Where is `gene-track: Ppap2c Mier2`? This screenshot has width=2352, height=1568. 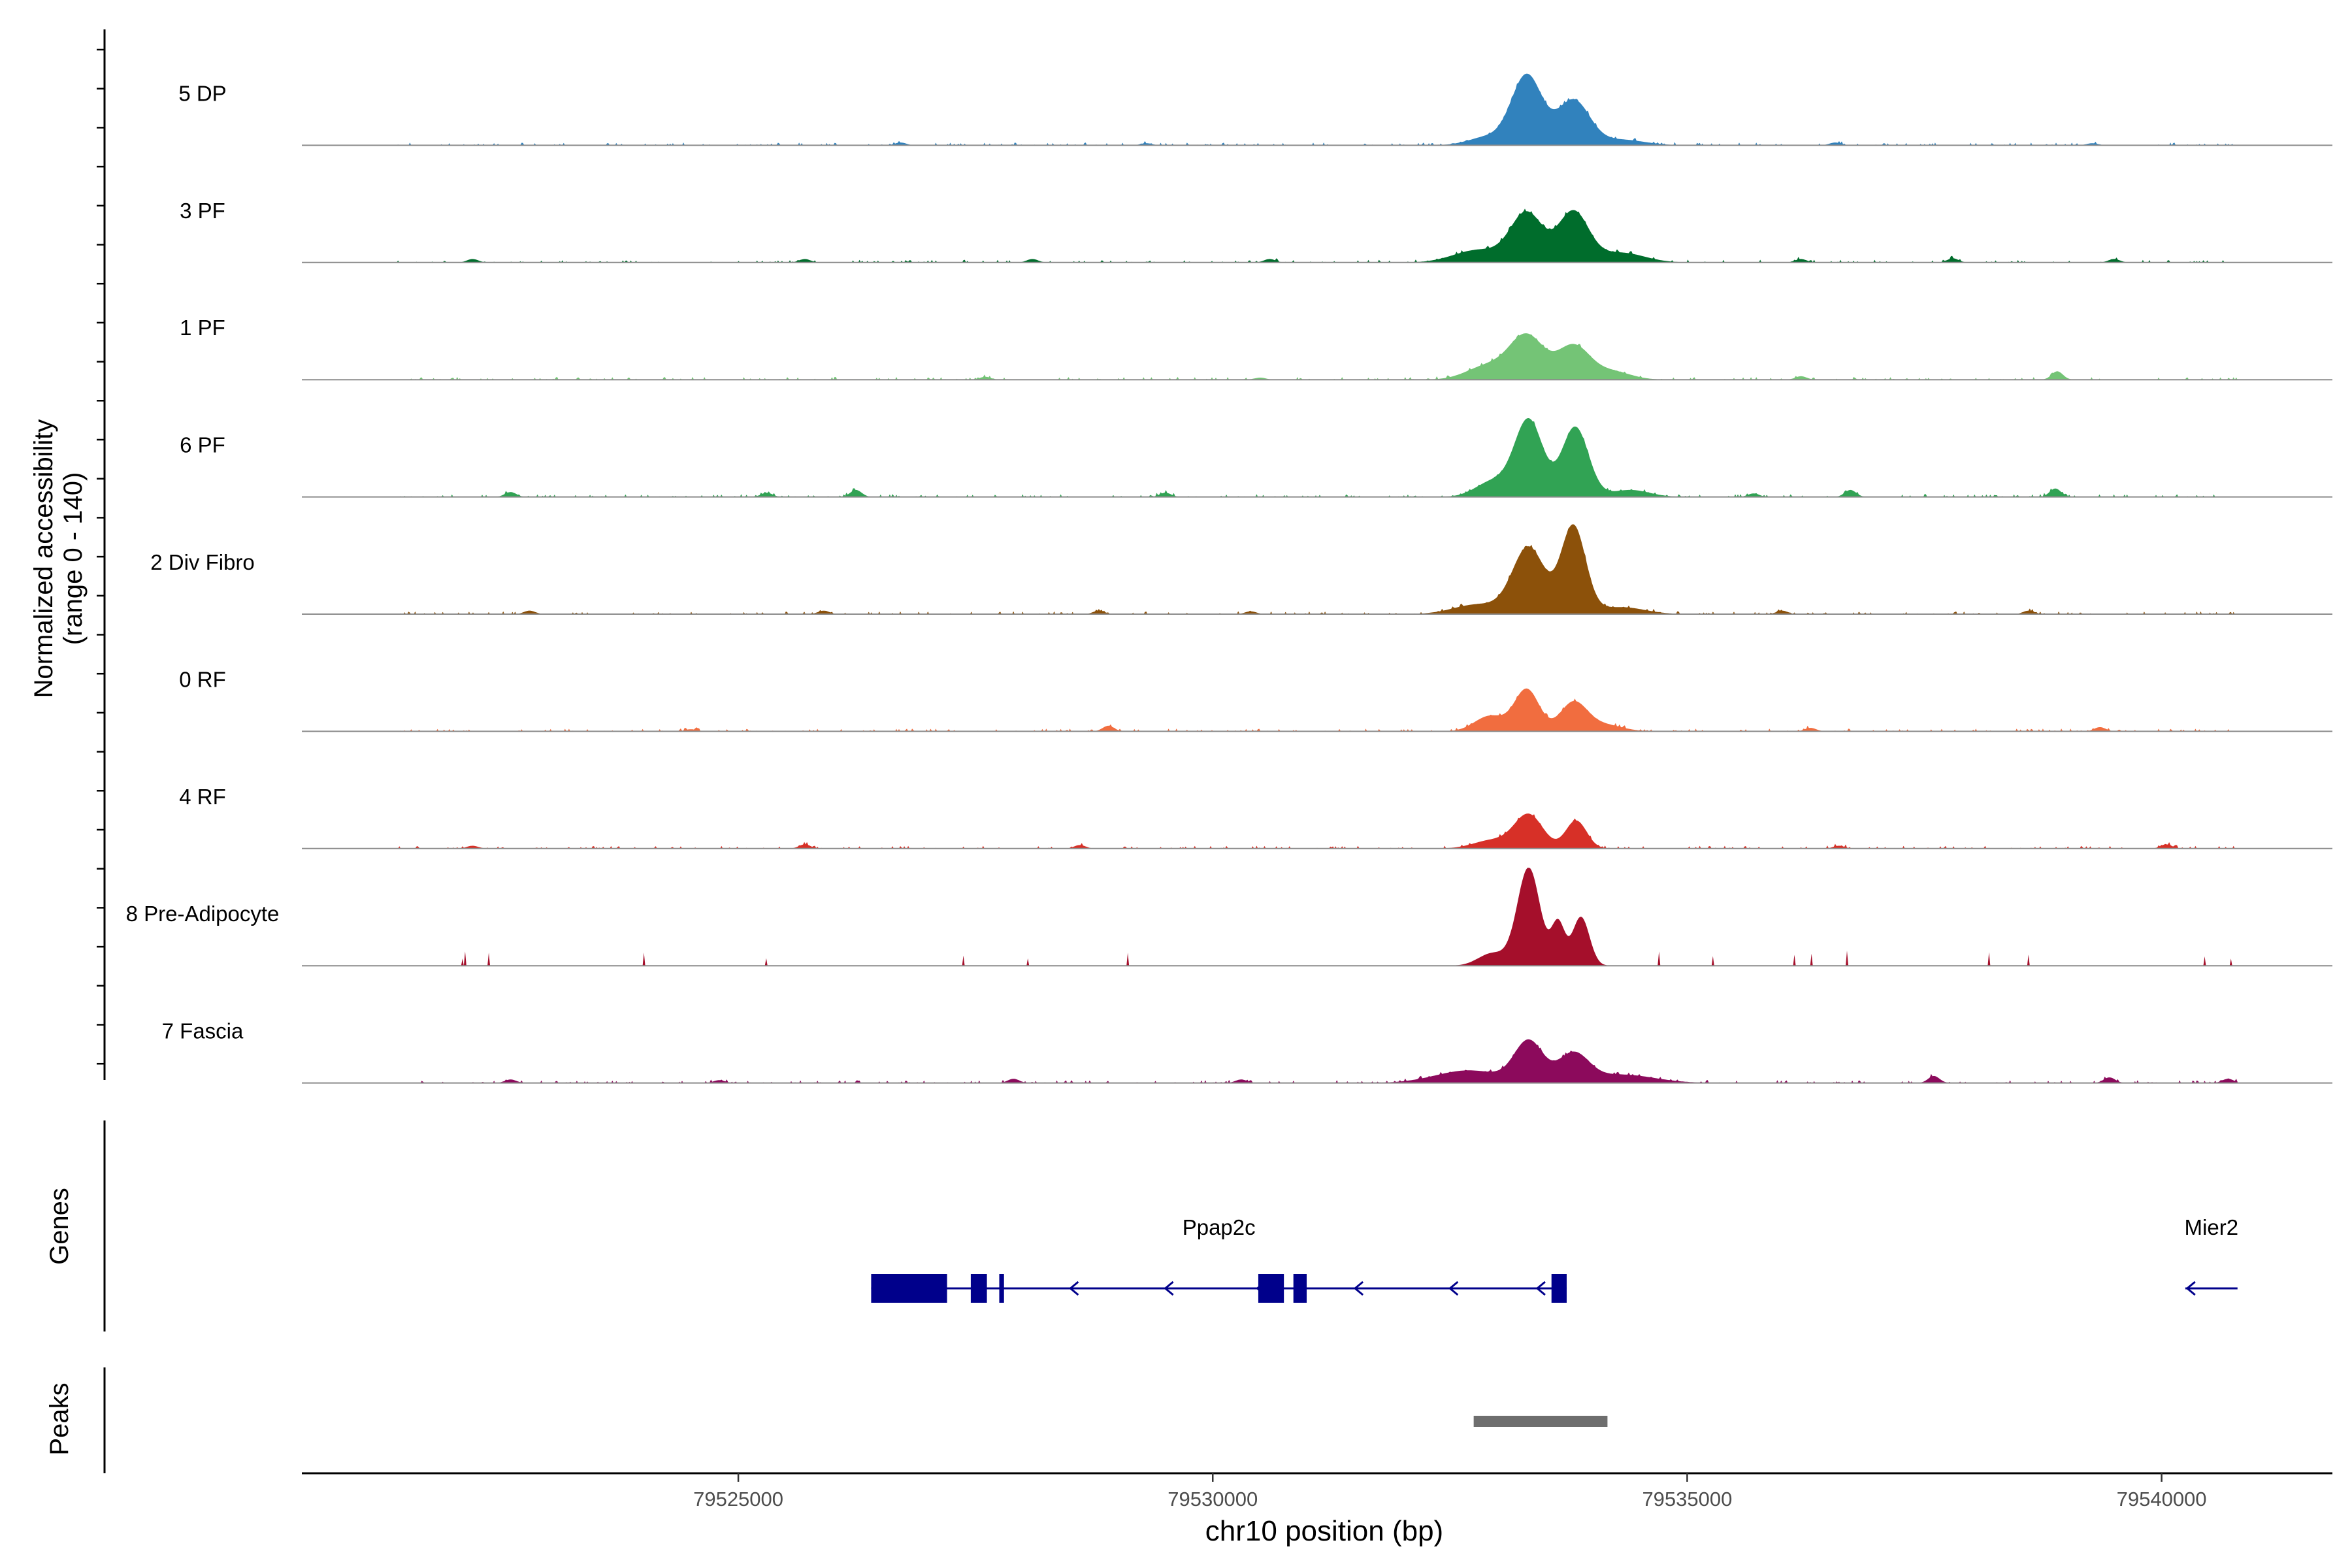 gene-track: Ppap2c Mier2 is located at coordinates (1171, 1225).